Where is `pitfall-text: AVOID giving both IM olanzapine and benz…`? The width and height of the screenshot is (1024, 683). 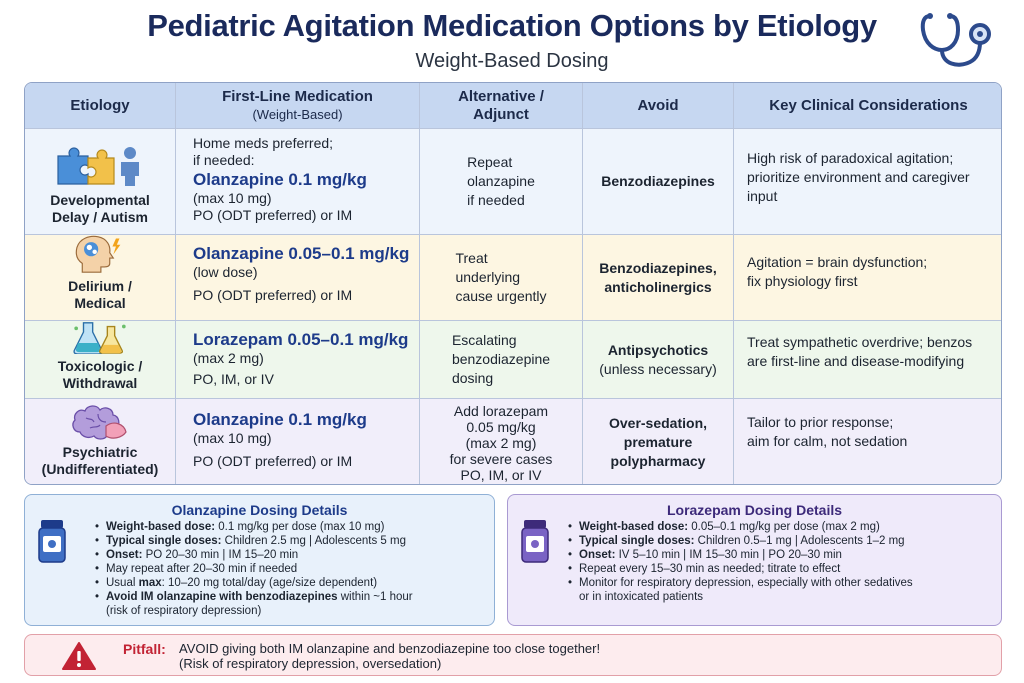 pitfall-text: AVOID giving both IM olanzapine and benz… is located at coordinates (390, 656).